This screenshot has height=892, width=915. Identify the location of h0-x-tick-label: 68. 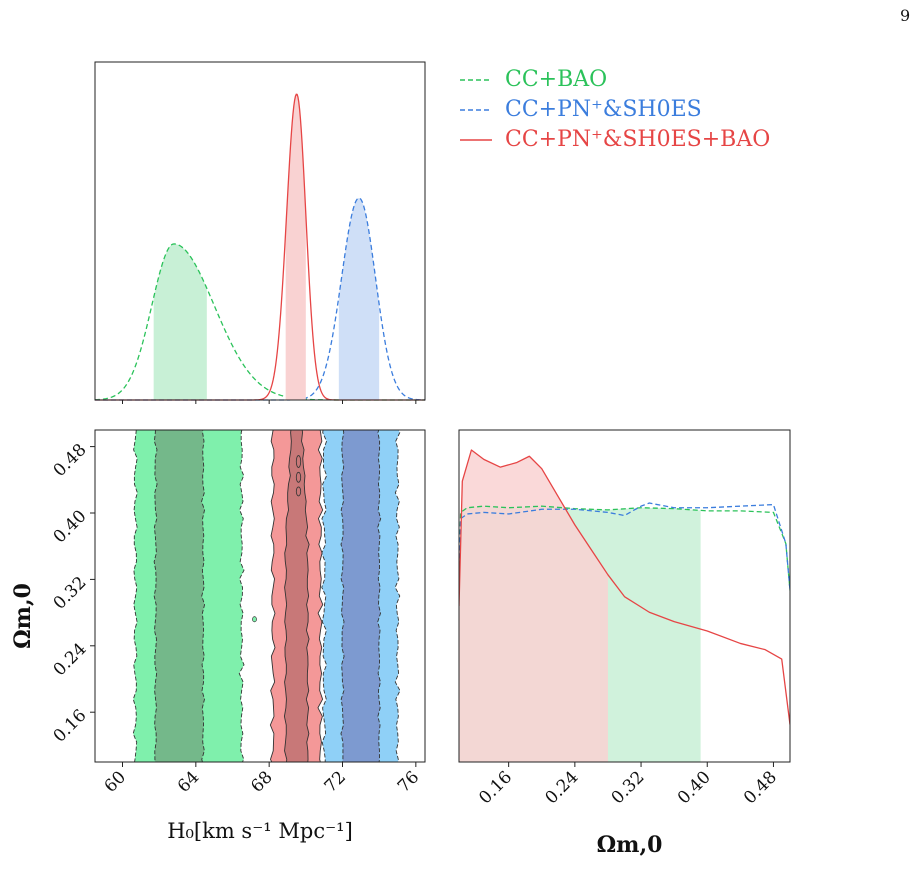
(261, 781).